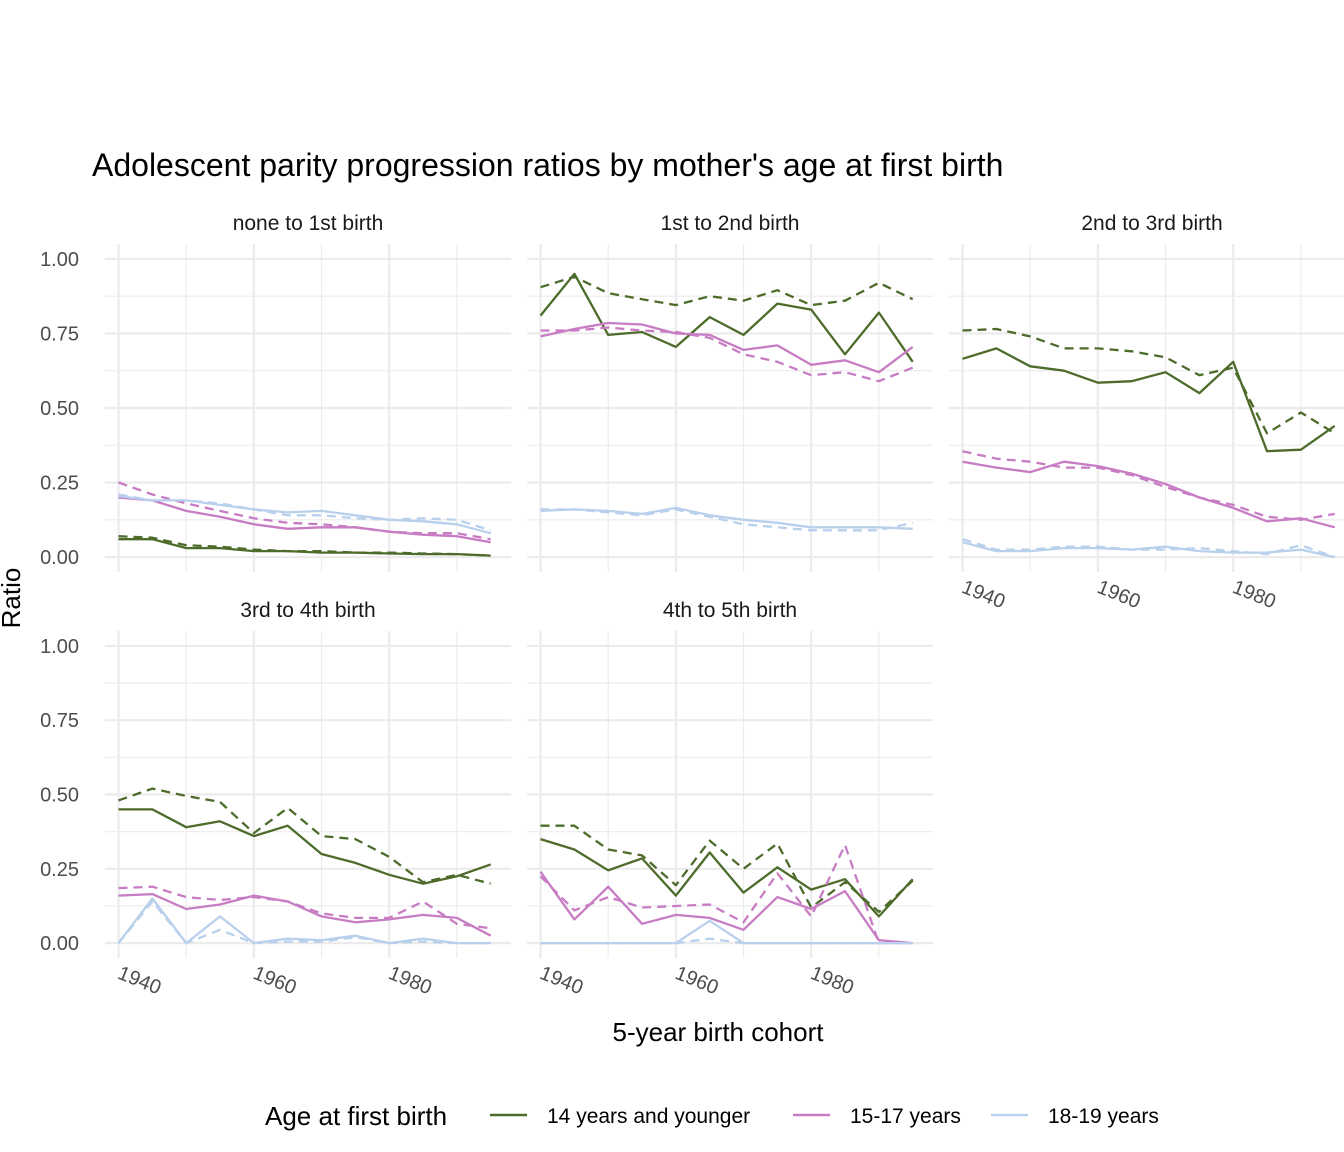 The width and height of the screenshot is (1344, 1152). Describe the element at coordinates (307, 610) in the screenshot. I see `facet-label: 3rd to 4th birth` at that location.